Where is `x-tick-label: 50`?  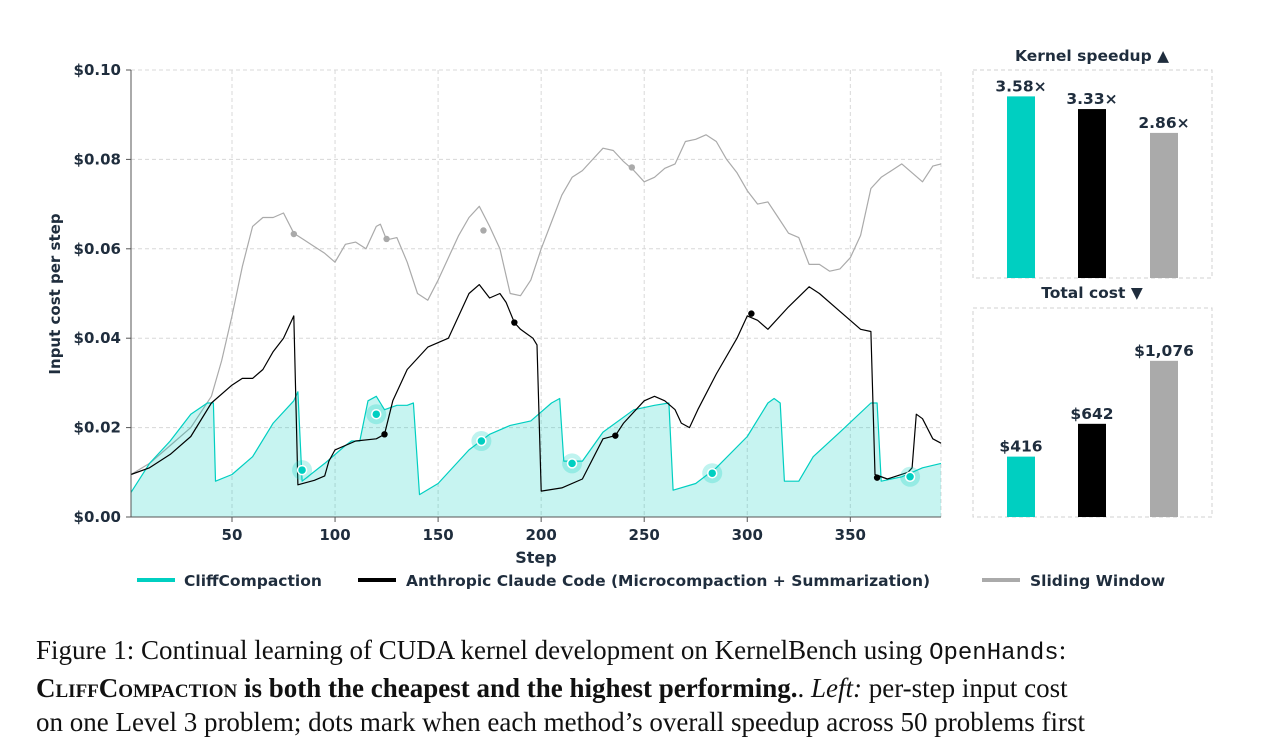 x-tick-label: 50 is located at coordinates (232, 535).